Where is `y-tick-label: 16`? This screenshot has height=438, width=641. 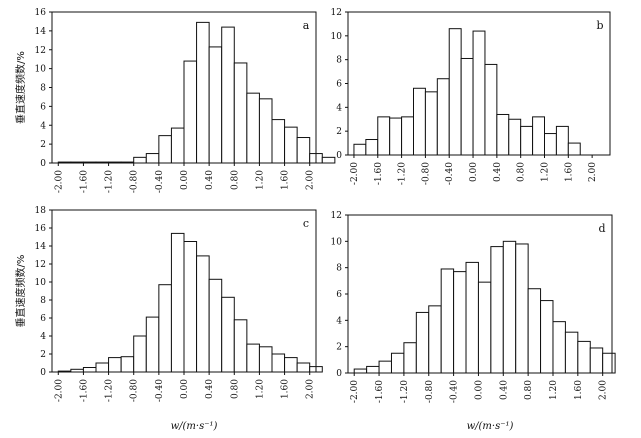
y-tick-label: 16 is located at coordinates (41, 13).